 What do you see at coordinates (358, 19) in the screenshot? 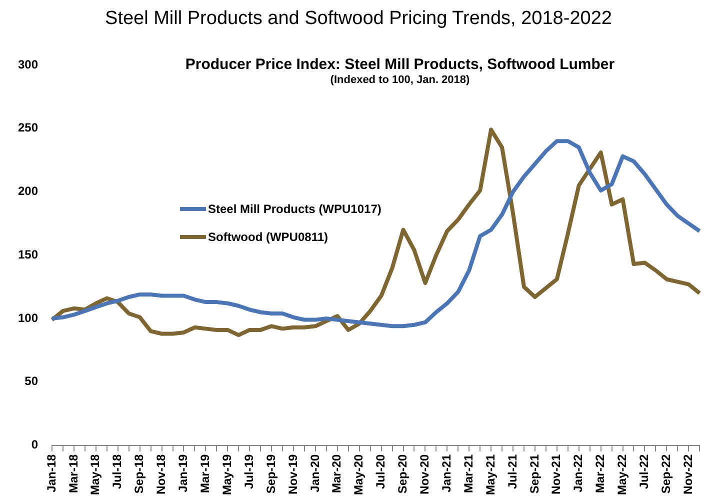
I see `chart-title: Steel Mill Products and Softwood Pricing Trends, 2018-2022` at bounding box center [358, 19].